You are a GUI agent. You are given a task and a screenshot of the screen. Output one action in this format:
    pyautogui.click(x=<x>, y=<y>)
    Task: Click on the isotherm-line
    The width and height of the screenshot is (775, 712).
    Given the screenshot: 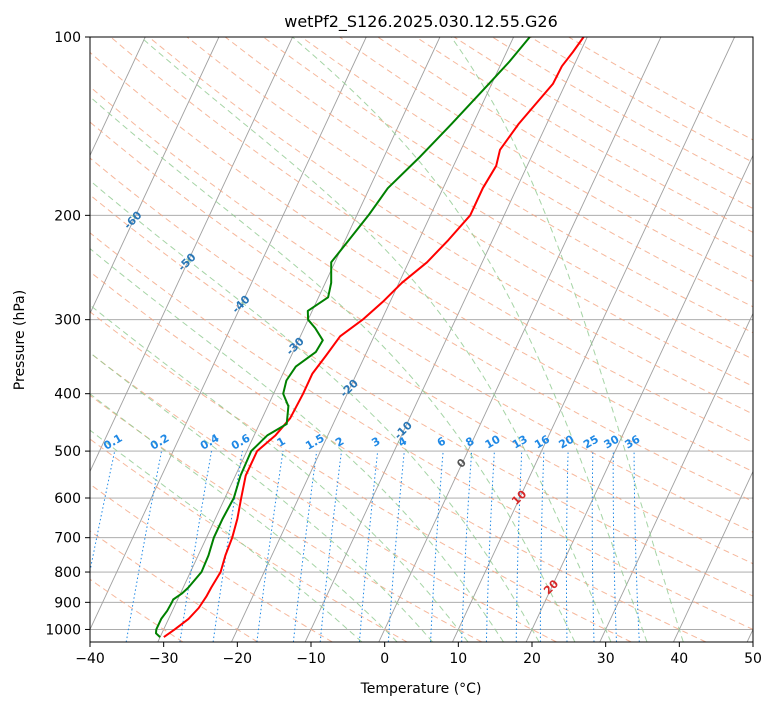 What is the action you would take?
    pyautogui.click(x=36, y=339)
    